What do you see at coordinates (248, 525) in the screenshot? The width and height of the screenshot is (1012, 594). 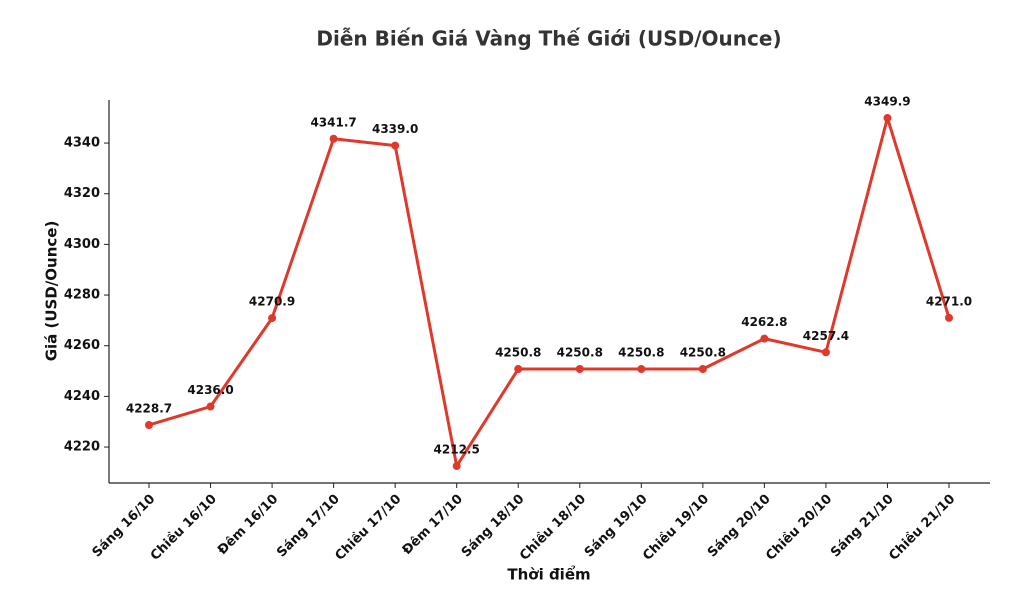 I see `x-tick-label: Đêm 16/10` at bounding box center [248, 525].